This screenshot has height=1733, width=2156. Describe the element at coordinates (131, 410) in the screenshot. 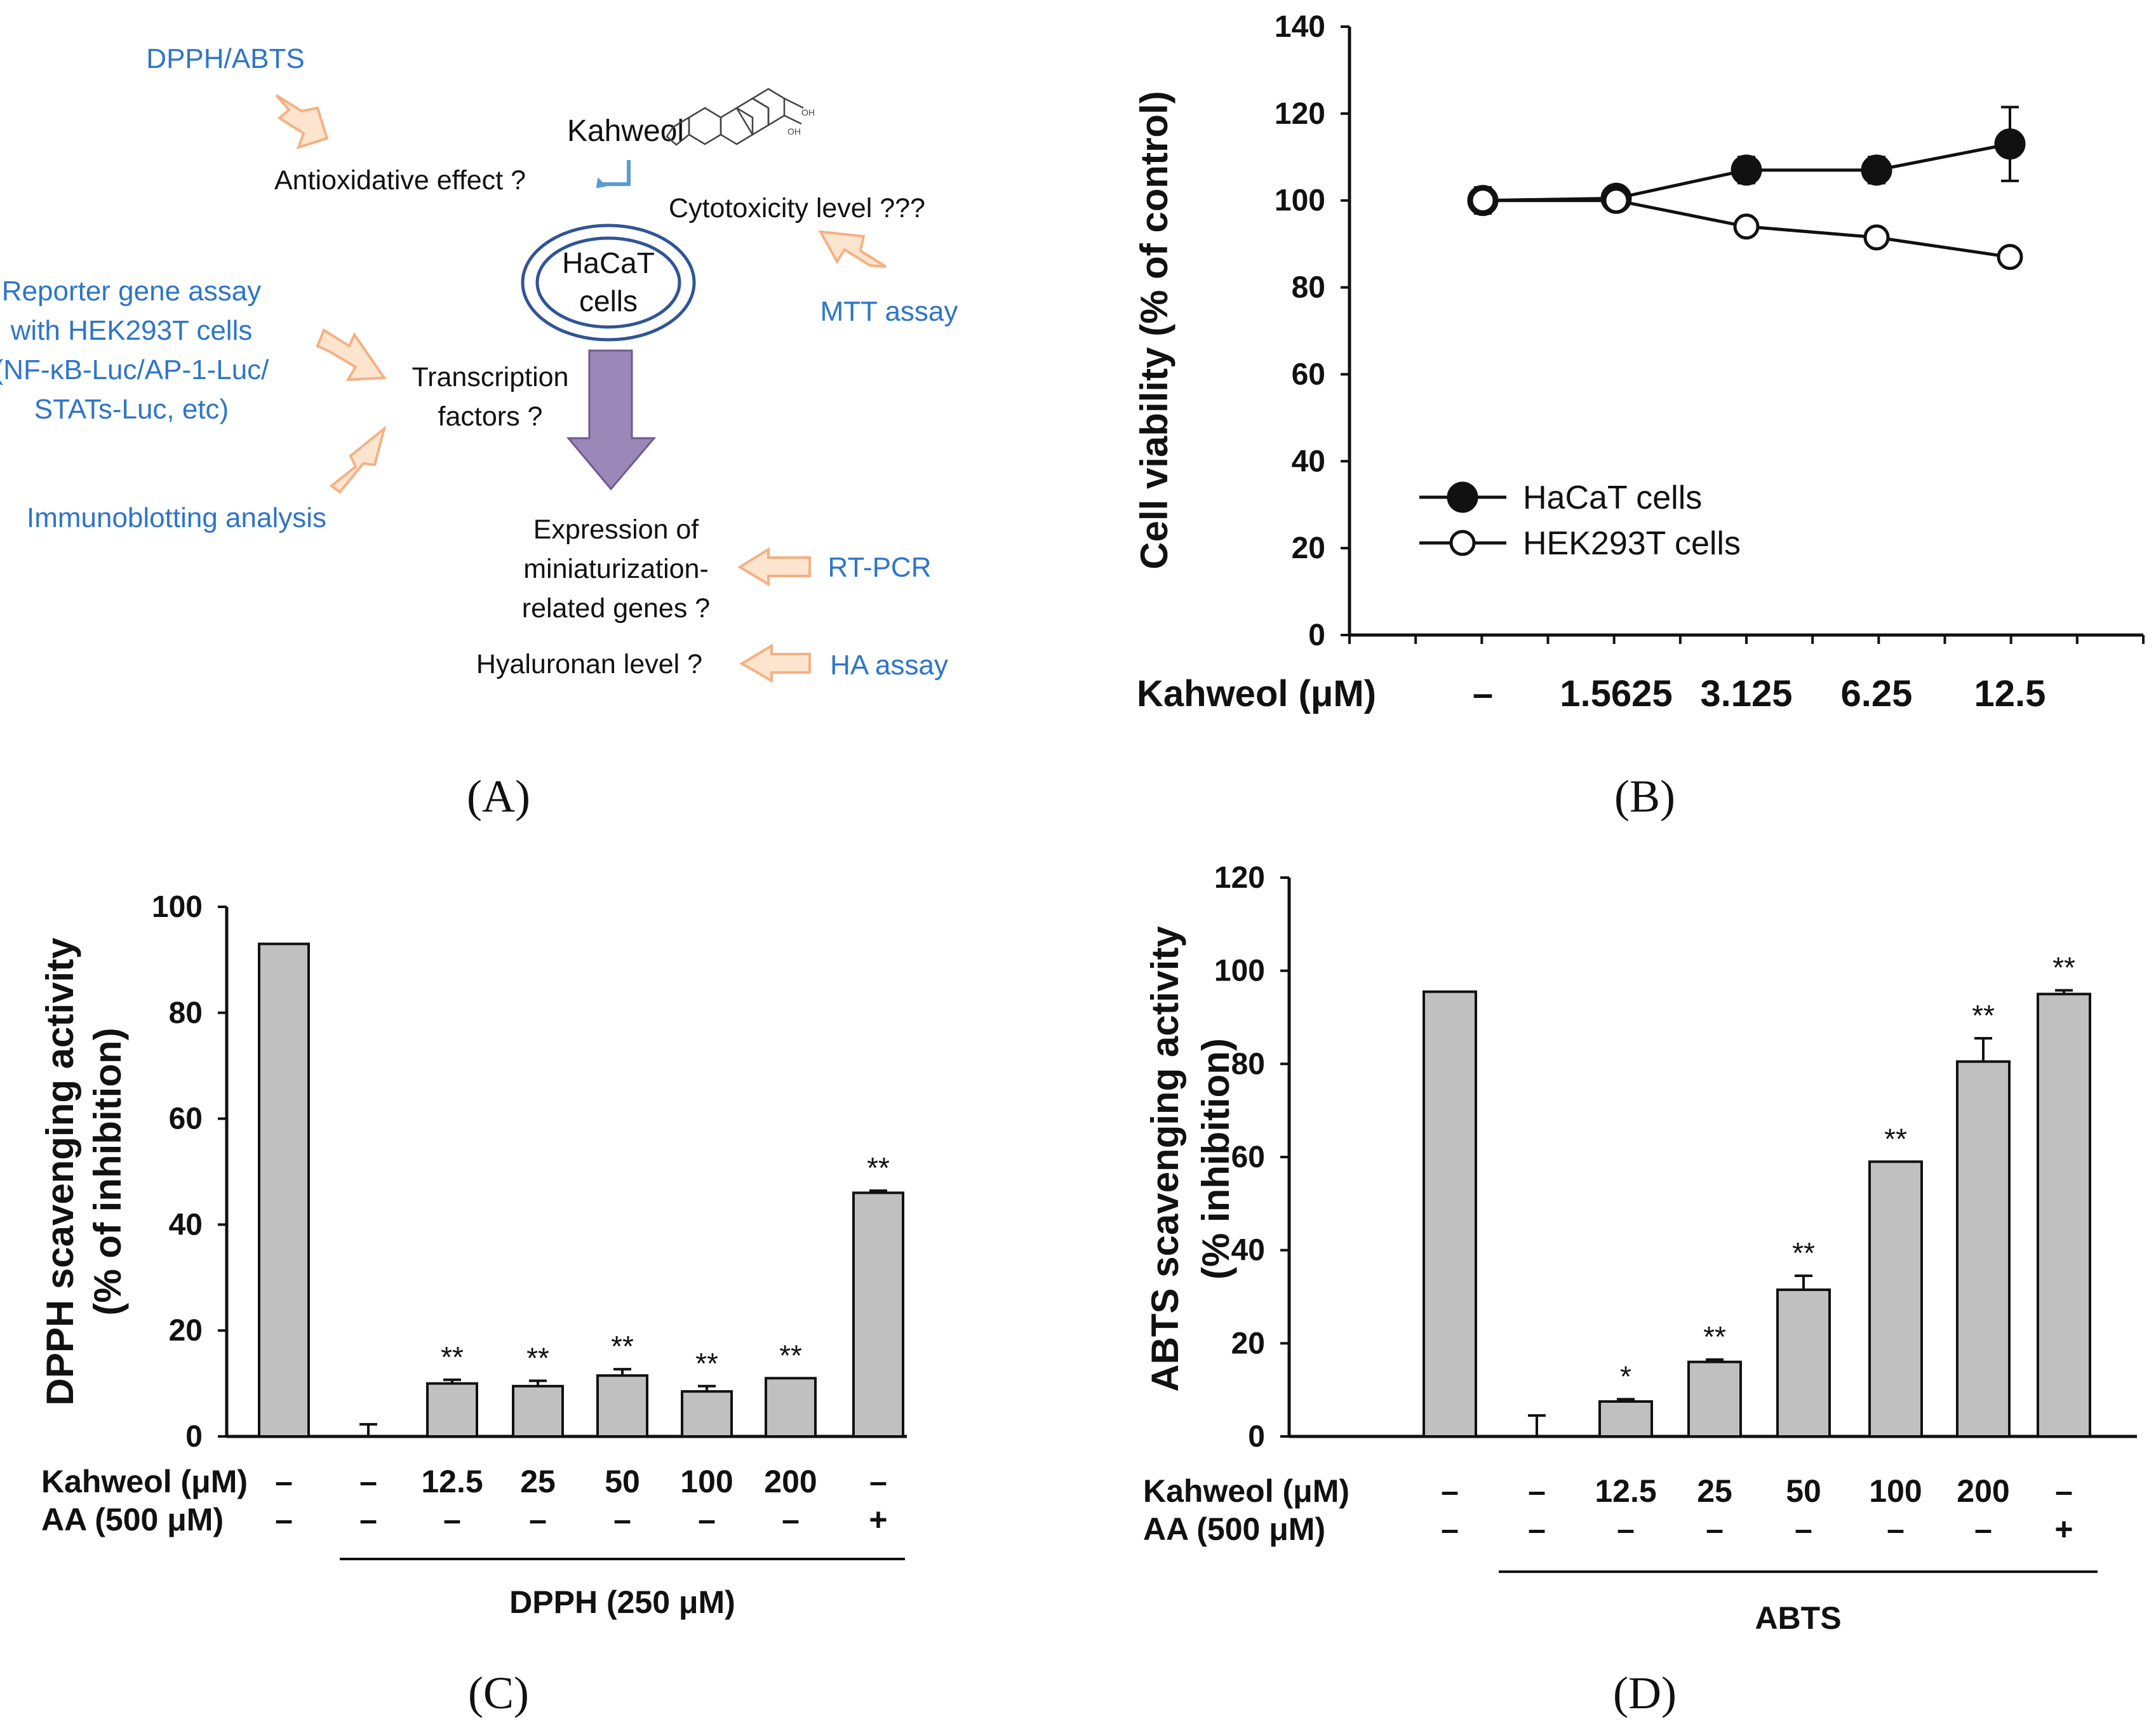

I see `reporter-line-4: STATs-Luc, etc)` at that location.